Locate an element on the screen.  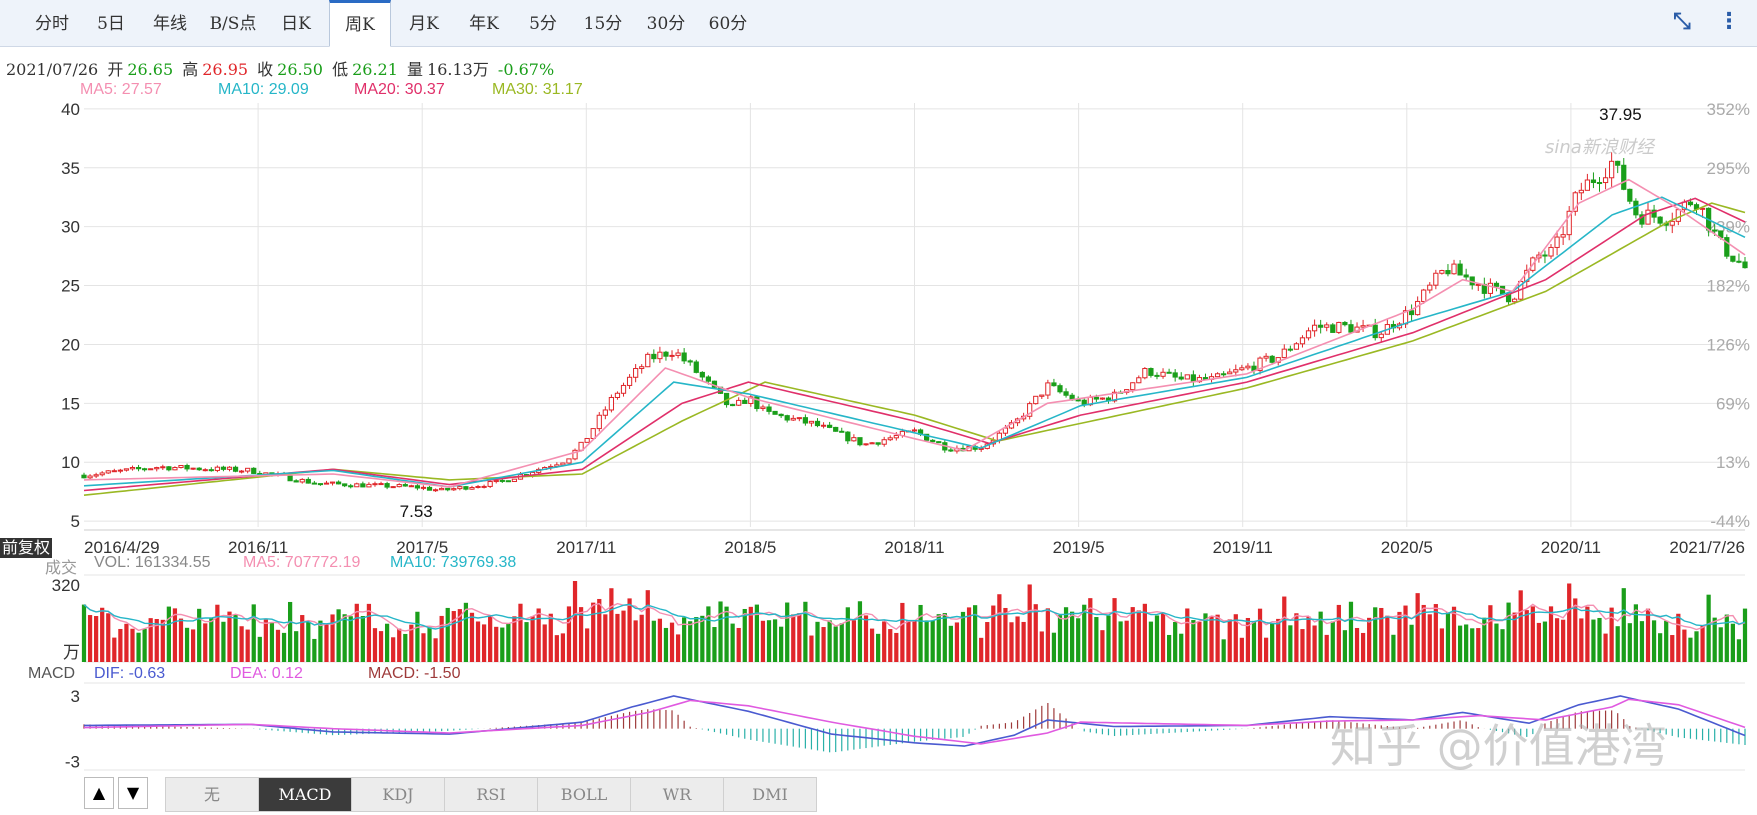
tab-6: 周K is located at coordinates (360, 23).